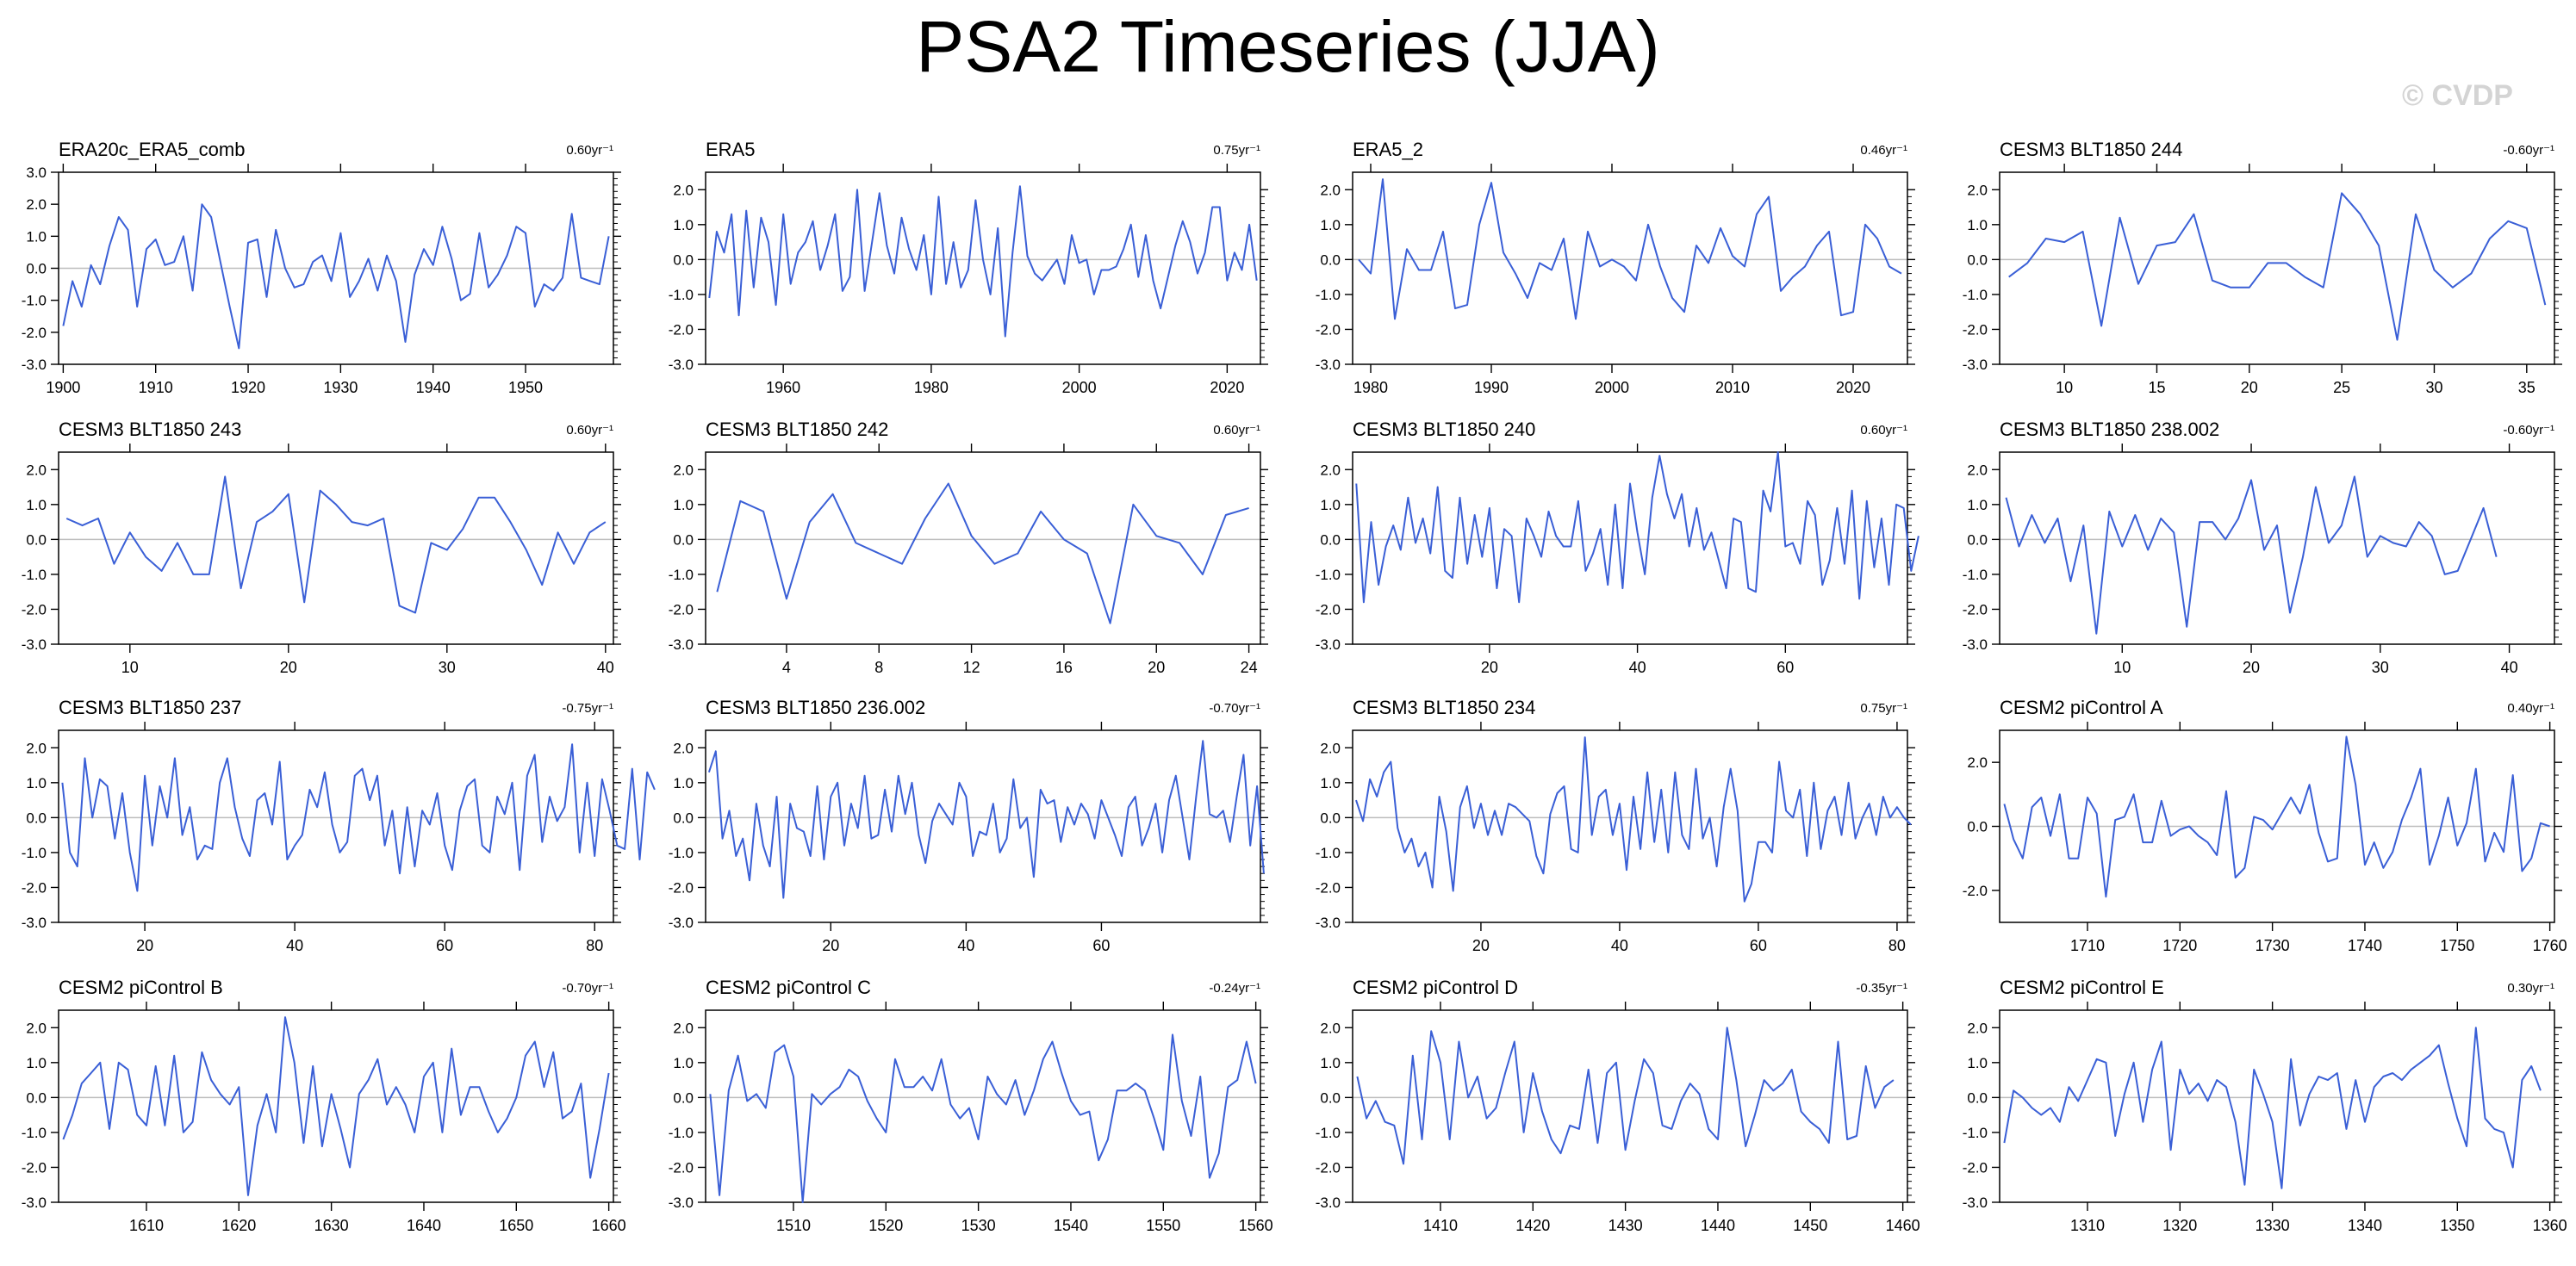  What do you see at coordinates (2458, 96) in the screenshot?
I see `cvdp-watermark: © CVDP` at bounding box center [2458, 96].